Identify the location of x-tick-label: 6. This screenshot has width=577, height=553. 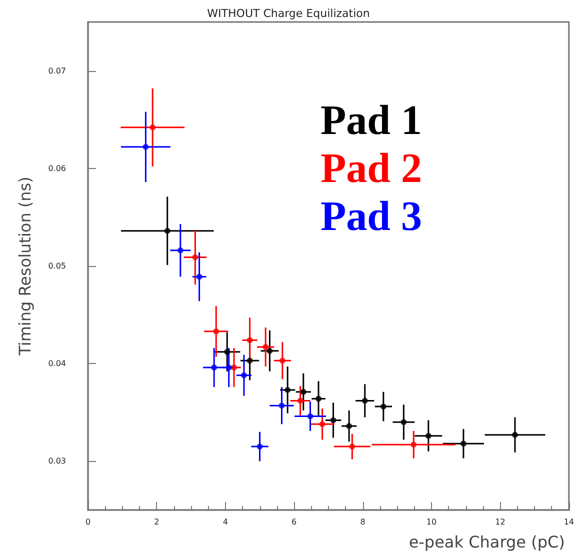
(294, 522).